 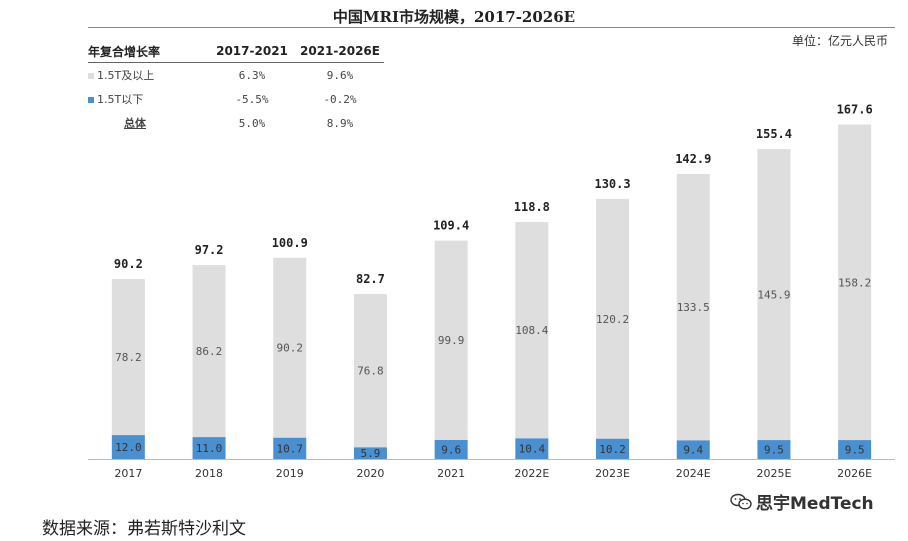 What do you see at coordinates (91, 76) in the screenshot?
I see `legend-swatch-high-field` at bounding box center [91, 76].